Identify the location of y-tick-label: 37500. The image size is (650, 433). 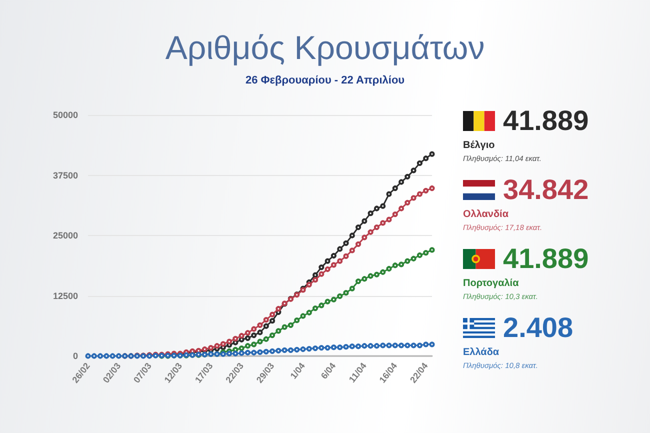
(65, 175).